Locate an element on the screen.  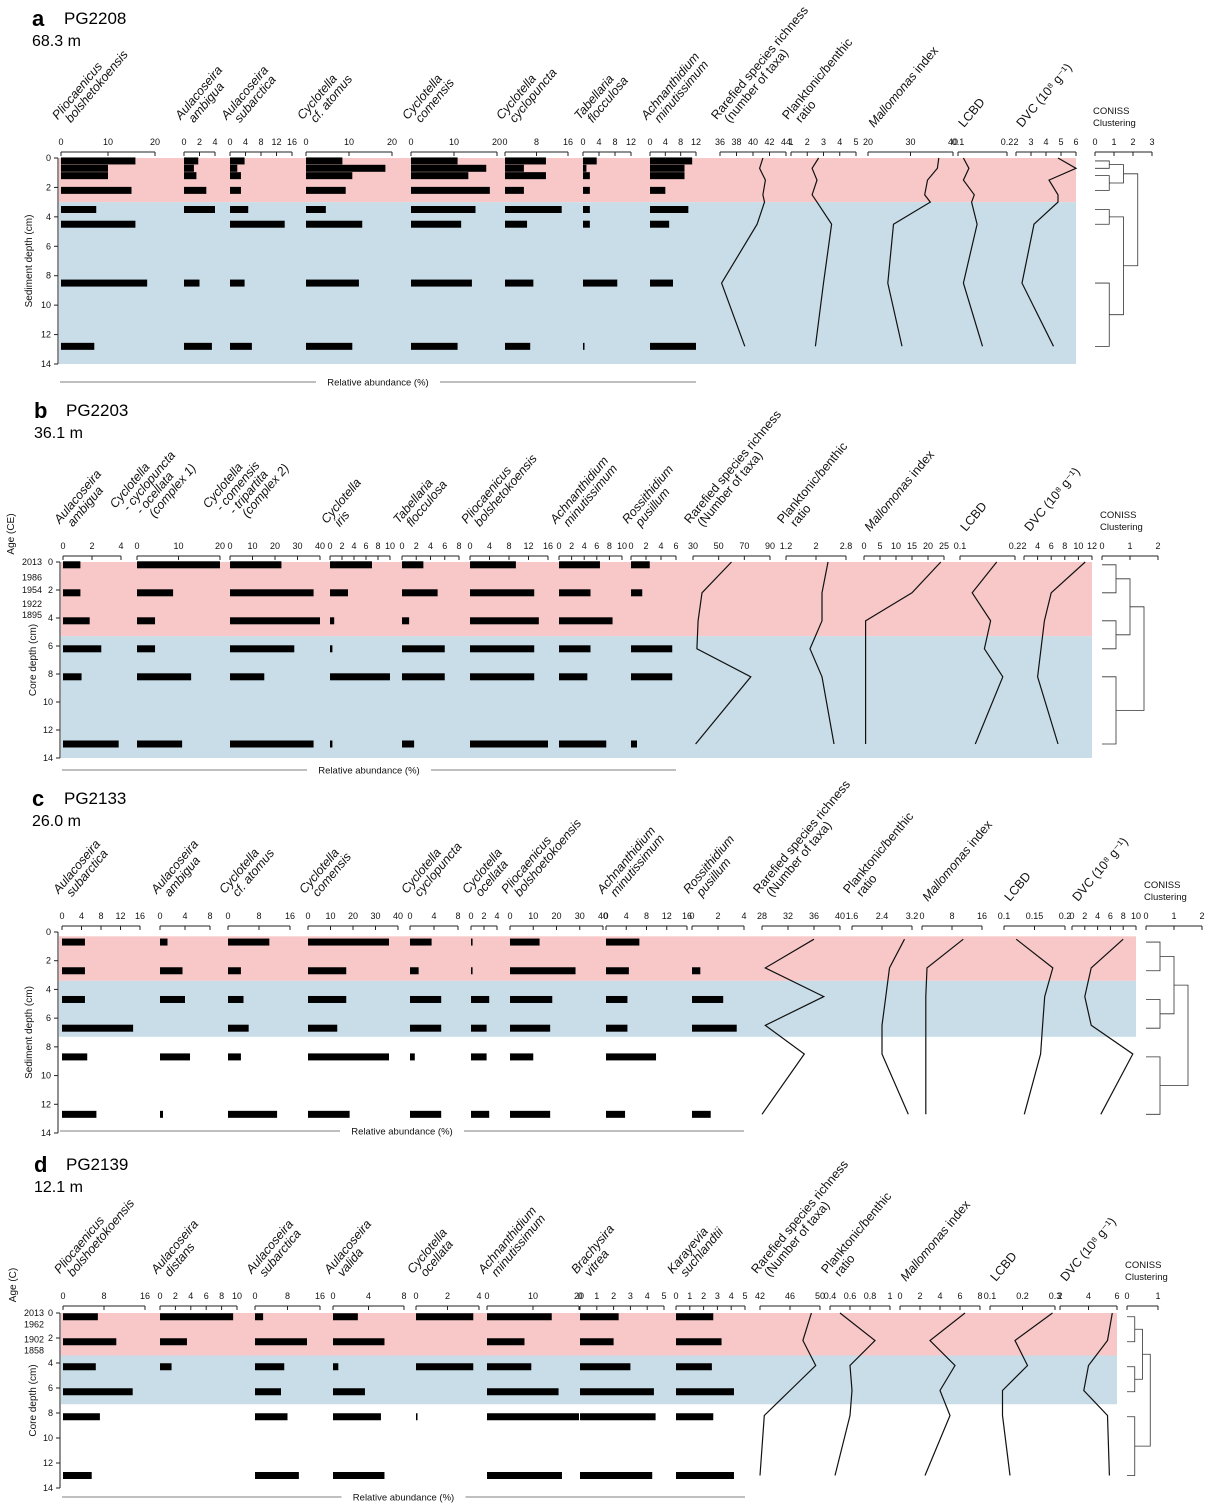
depth-tick-label: 14 is located at coordinates (48, 758).